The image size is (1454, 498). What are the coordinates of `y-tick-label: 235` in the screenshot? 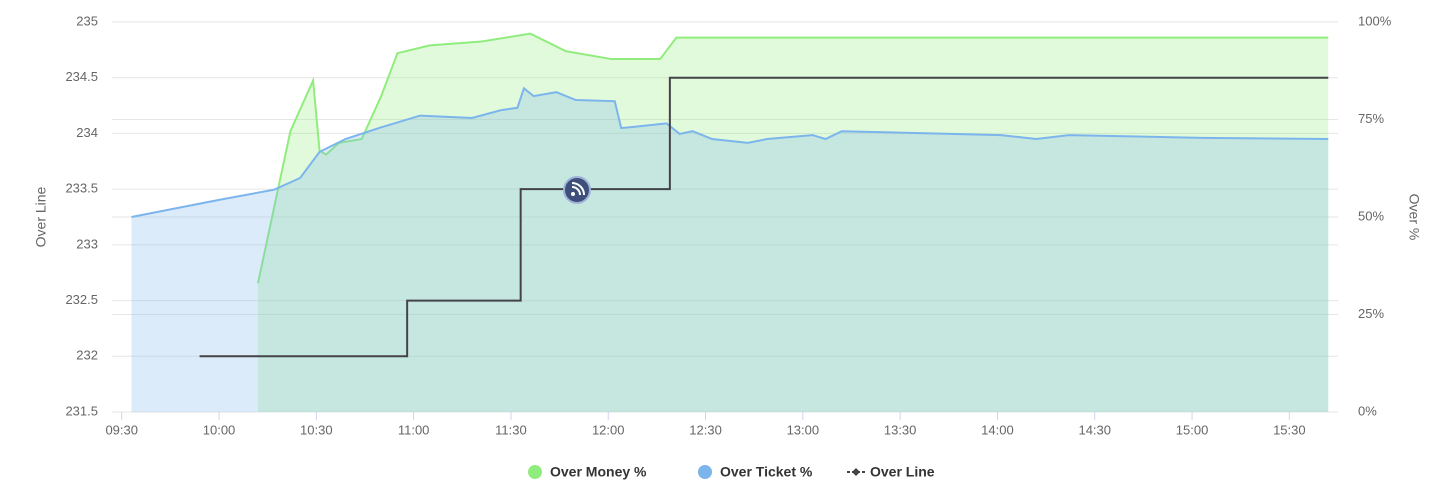 It's located at (87, 20).